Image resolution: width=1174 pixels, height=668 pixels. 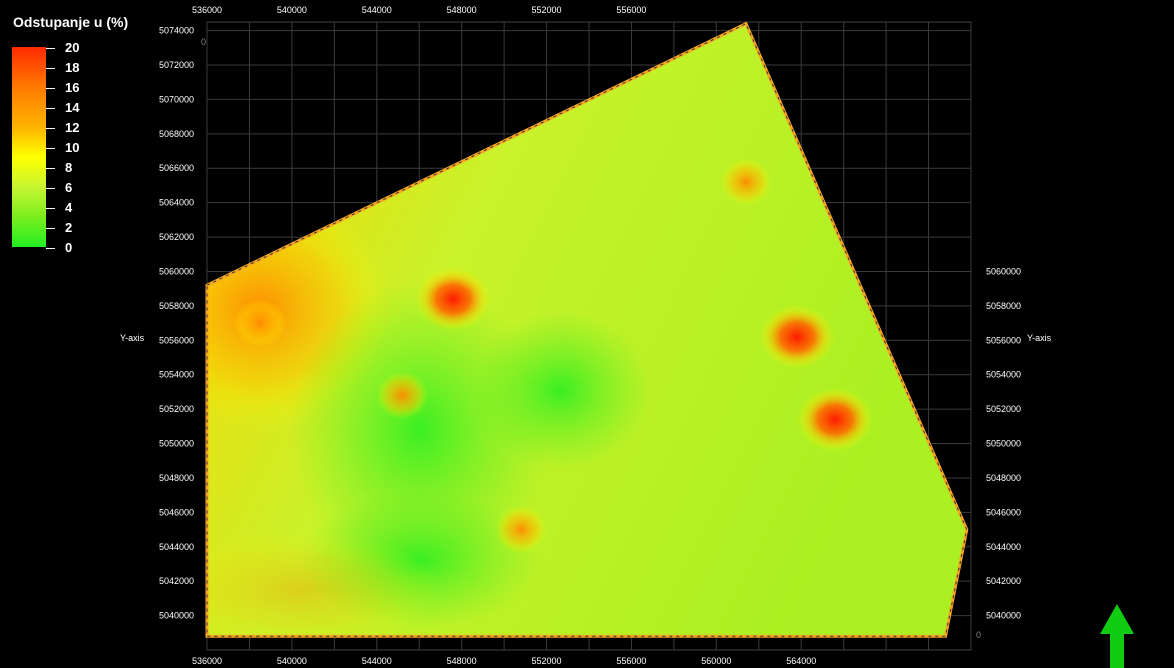 What do you see at coordinates (176, 31) in the screenshot?
I see `y-tick-label-left: 5074000` at bounding box center [176, 31].